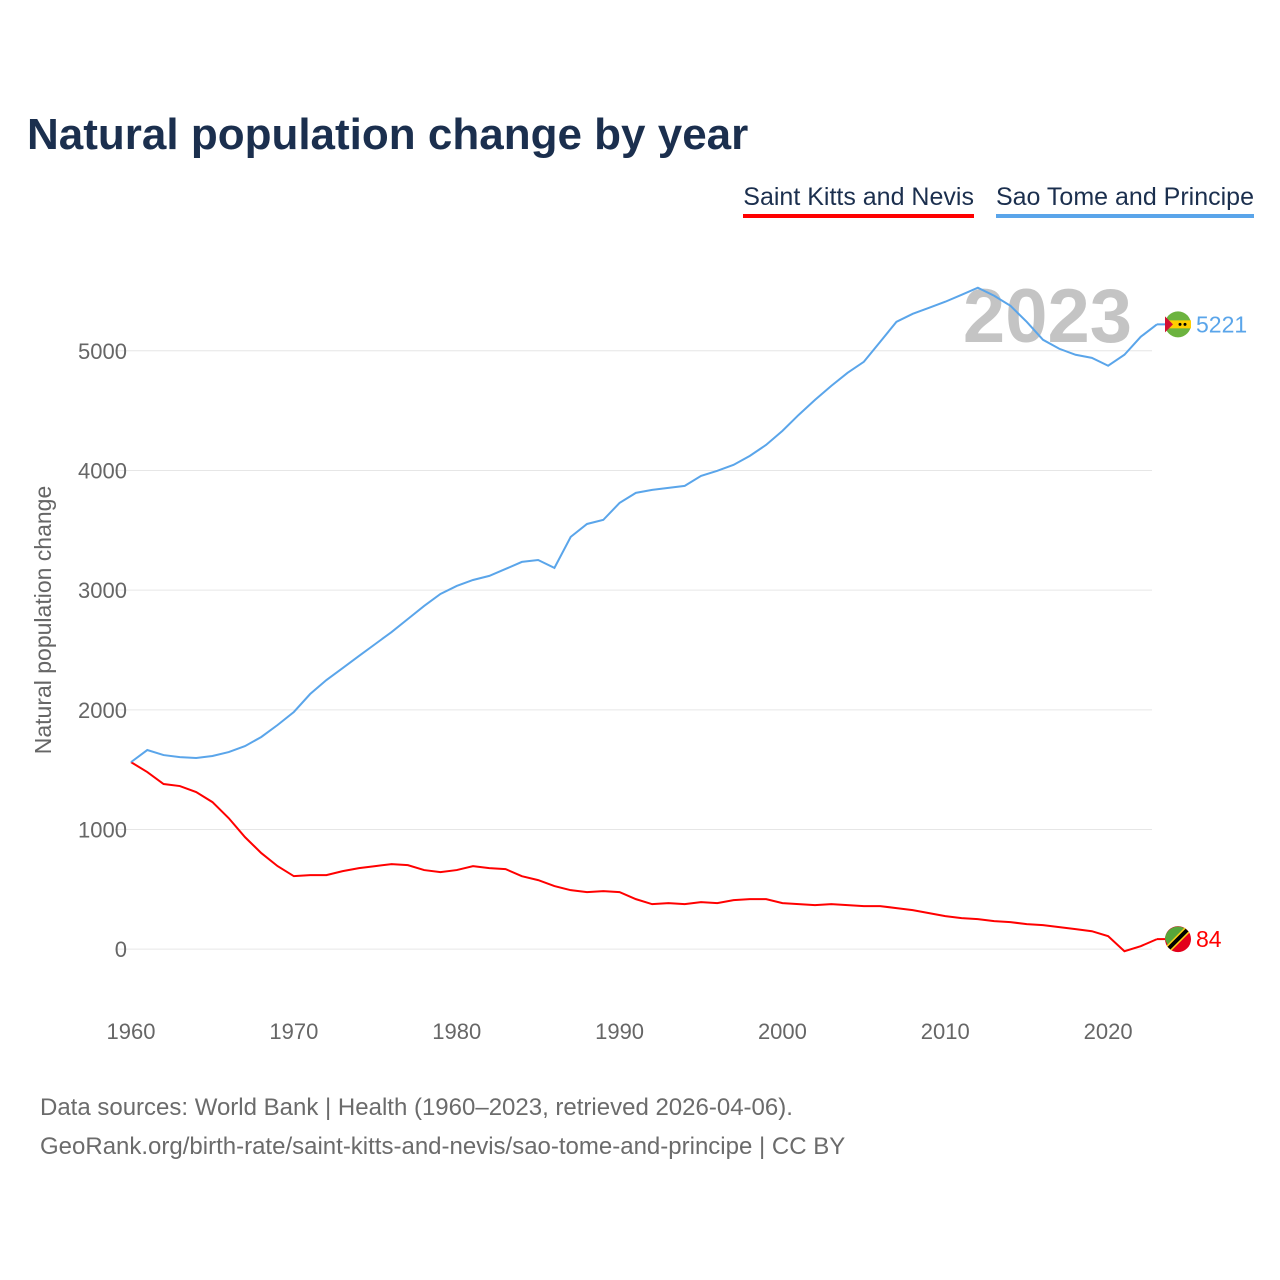 The image size is (1280, 1280). I want to click on y-tick-label: 3000, so click(102, 590).